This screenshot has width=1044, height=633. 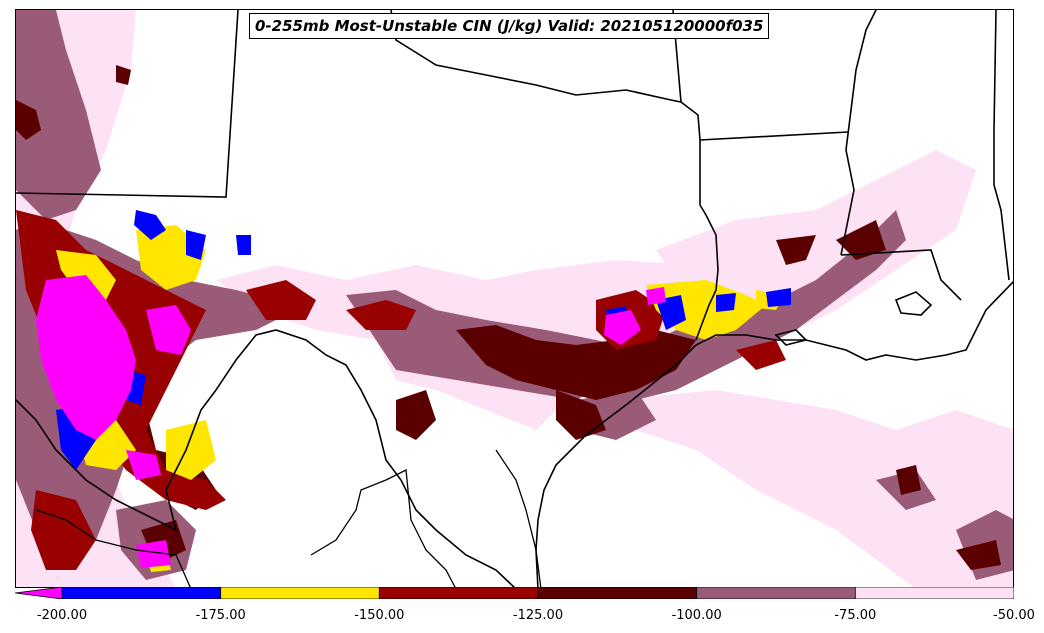 I want to click on colorbar-tick-label: -125.00, so click(x=538, y=615).